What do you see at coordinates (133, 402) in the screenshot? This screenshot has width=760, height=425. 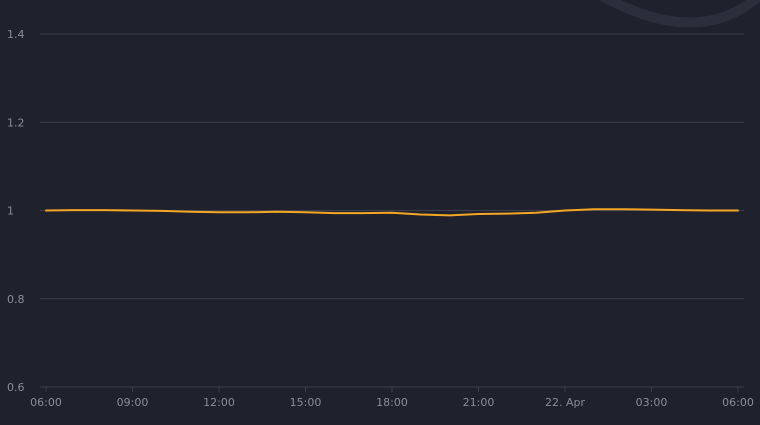 I see `x-tick-label: 09:00` at bounding box center [133, 402].